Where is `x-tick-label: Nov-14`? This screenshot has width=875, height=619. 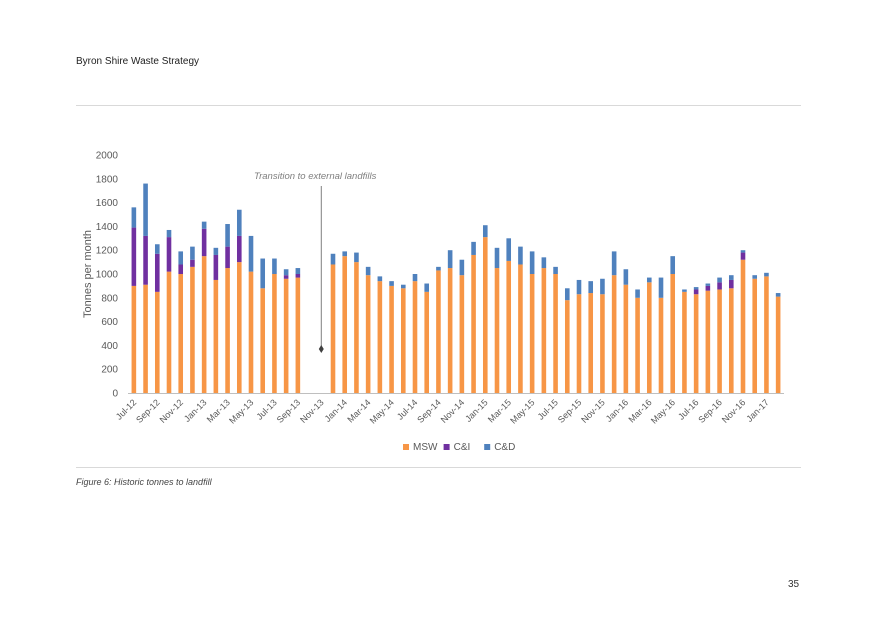
x-tick-label: Nov-14 is located at coordinates (453, 411).